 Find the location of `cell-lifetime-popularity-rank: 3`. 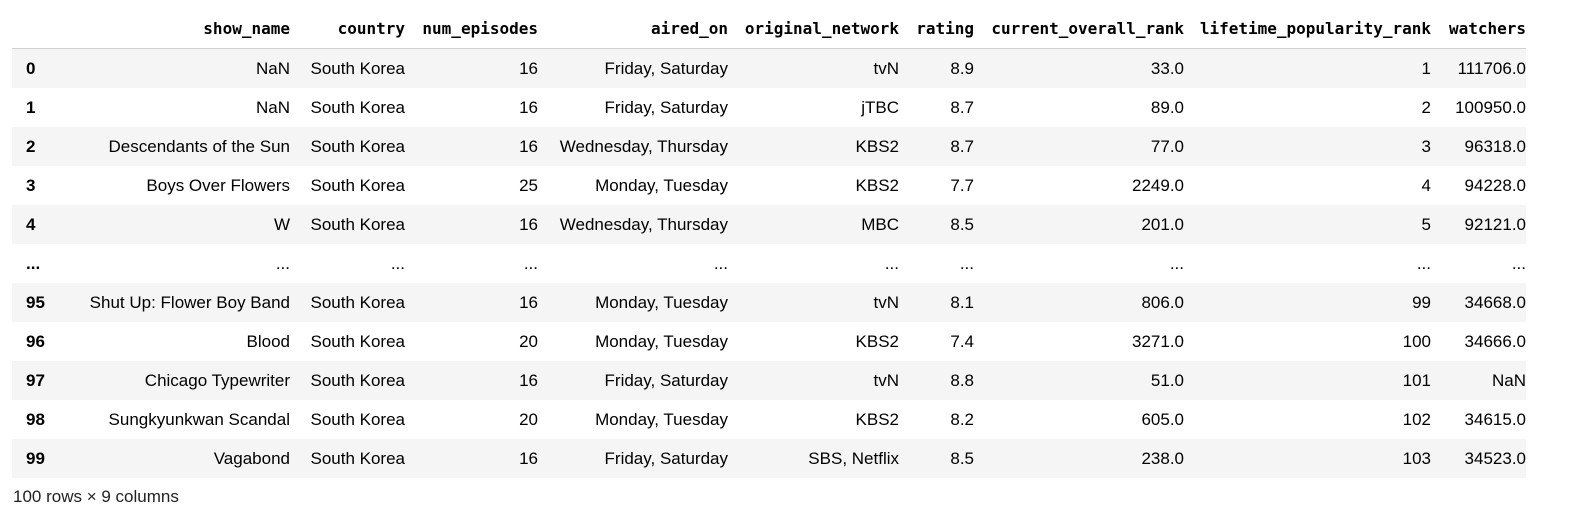

cell-lifetime-popularity-rank: 3 is located at coordinates (1426, 146).